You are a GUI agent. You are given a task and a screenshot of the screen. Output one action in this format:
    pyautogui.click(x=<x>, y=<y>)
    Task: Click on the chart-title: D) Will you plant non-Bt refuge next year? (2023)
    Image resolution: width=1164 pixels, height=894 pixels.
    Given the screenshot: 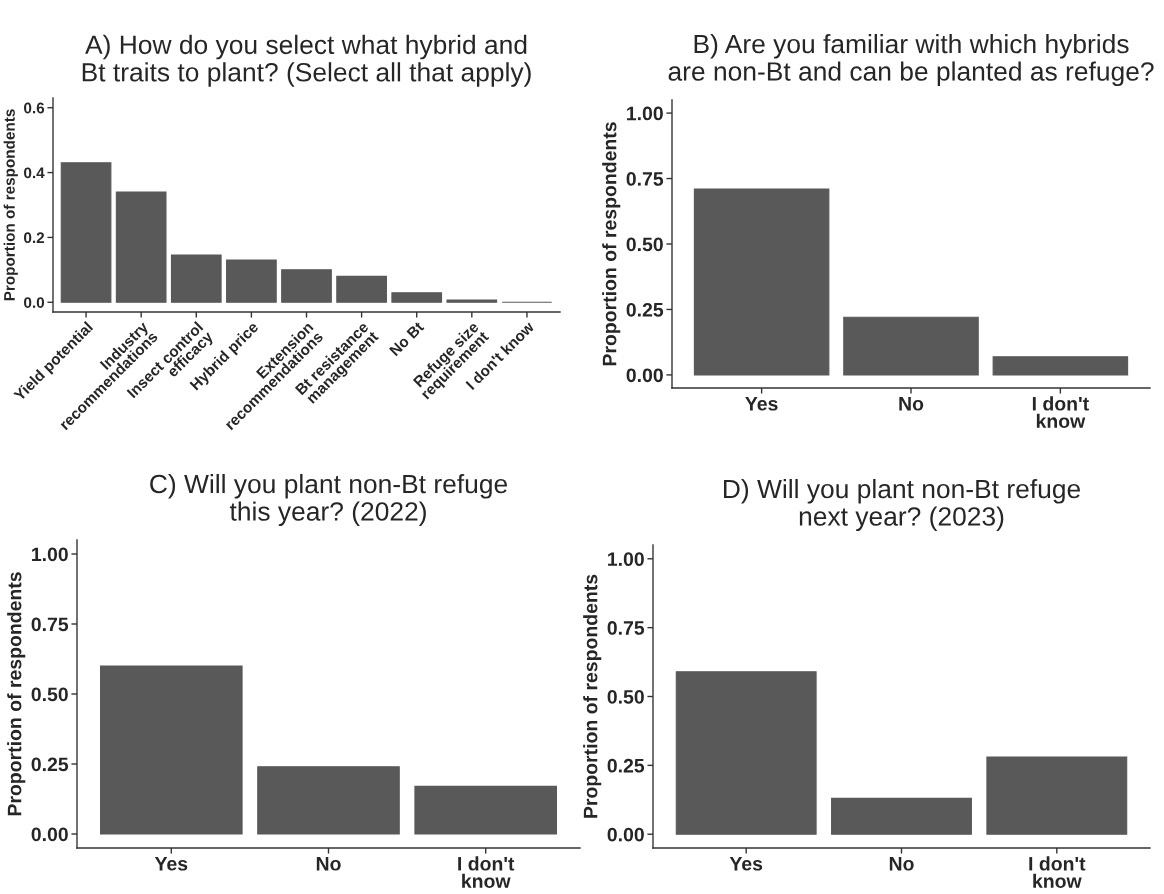 What is the action you would take?
    pyautogui.click(x=902, y=505)
    